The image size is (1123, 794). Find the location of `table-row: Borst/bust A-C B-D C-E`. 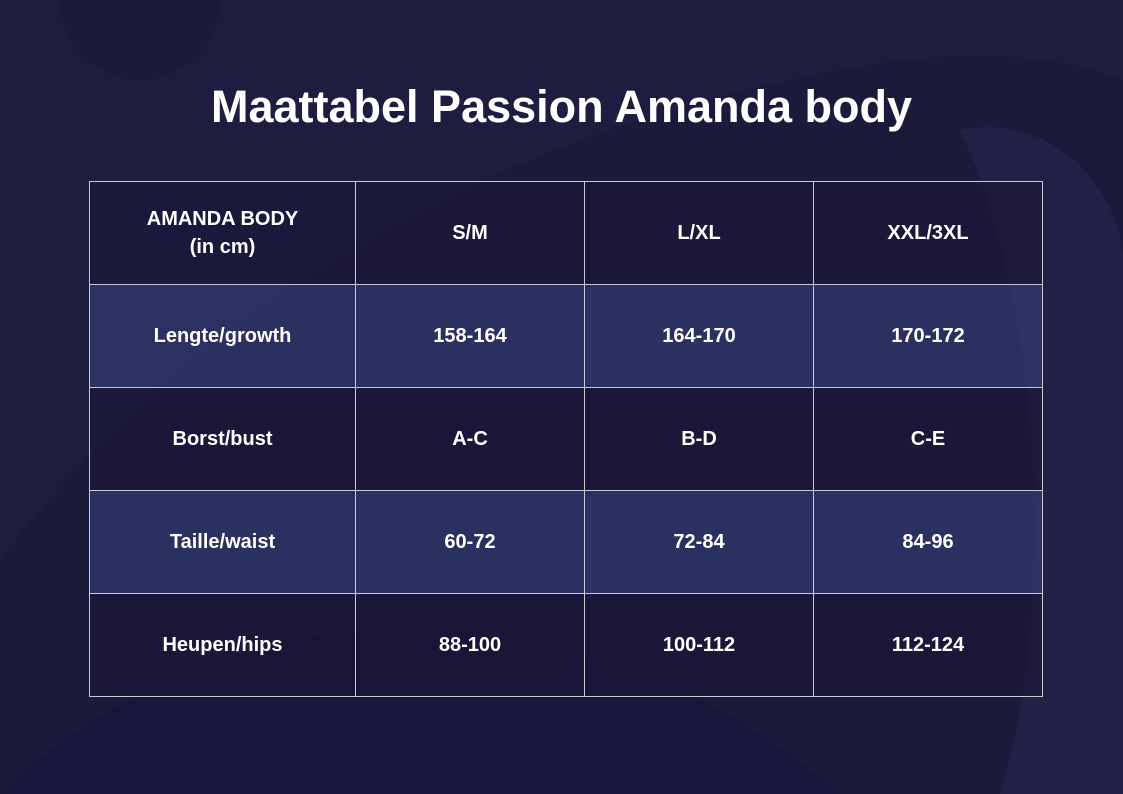

table-row: Borst/bust A-C B-D C-E is located at coordinates (566, 439).